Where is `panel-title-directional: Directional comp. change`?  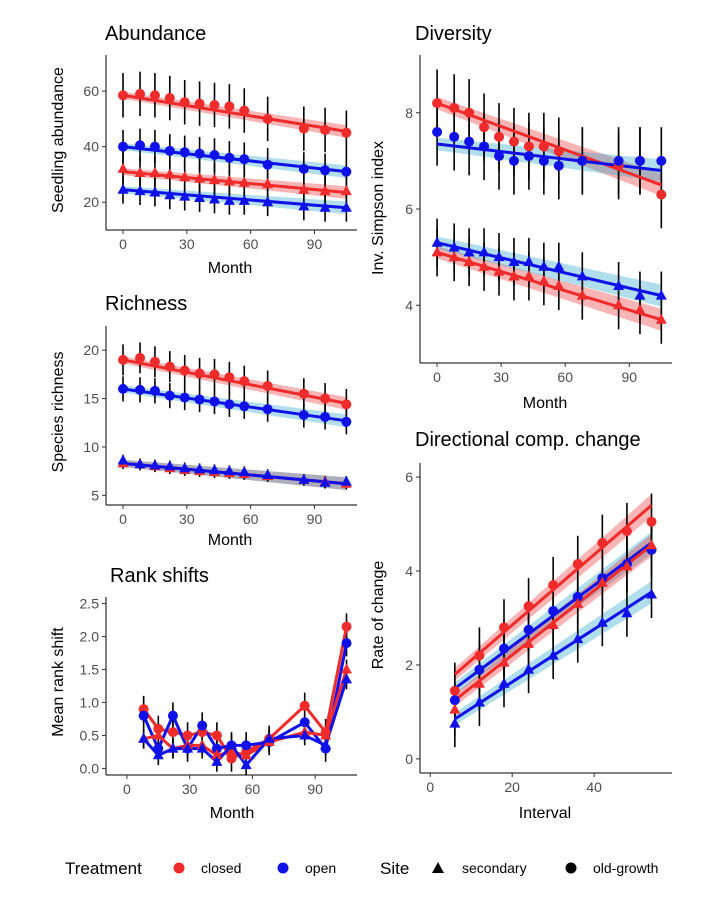
panel-title-directional: Directional comp. change is located at coordinates (528, 440).